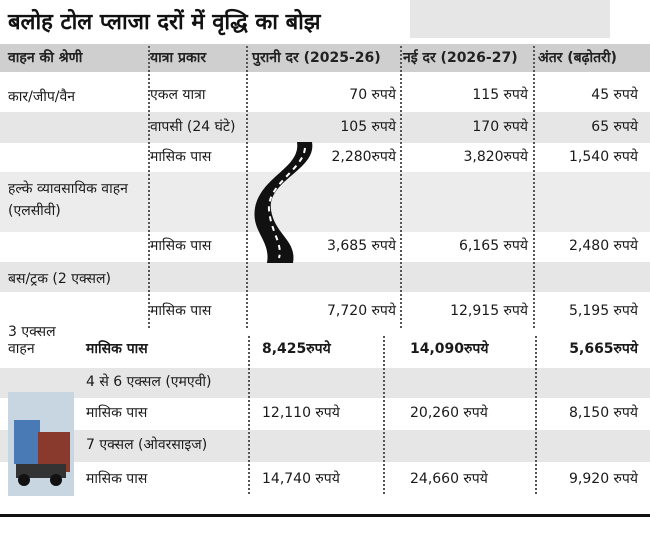 Image resolution: width=650 pixels, height=540 pixels. I want to click on truck-photo, so click(41, 444).